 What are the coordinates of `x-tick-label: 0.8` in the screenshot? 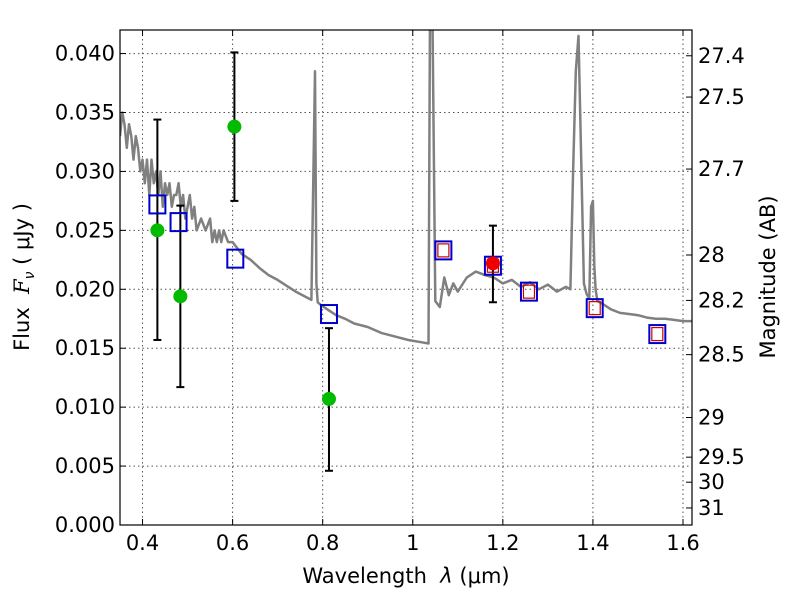 It's located at (322, 543).